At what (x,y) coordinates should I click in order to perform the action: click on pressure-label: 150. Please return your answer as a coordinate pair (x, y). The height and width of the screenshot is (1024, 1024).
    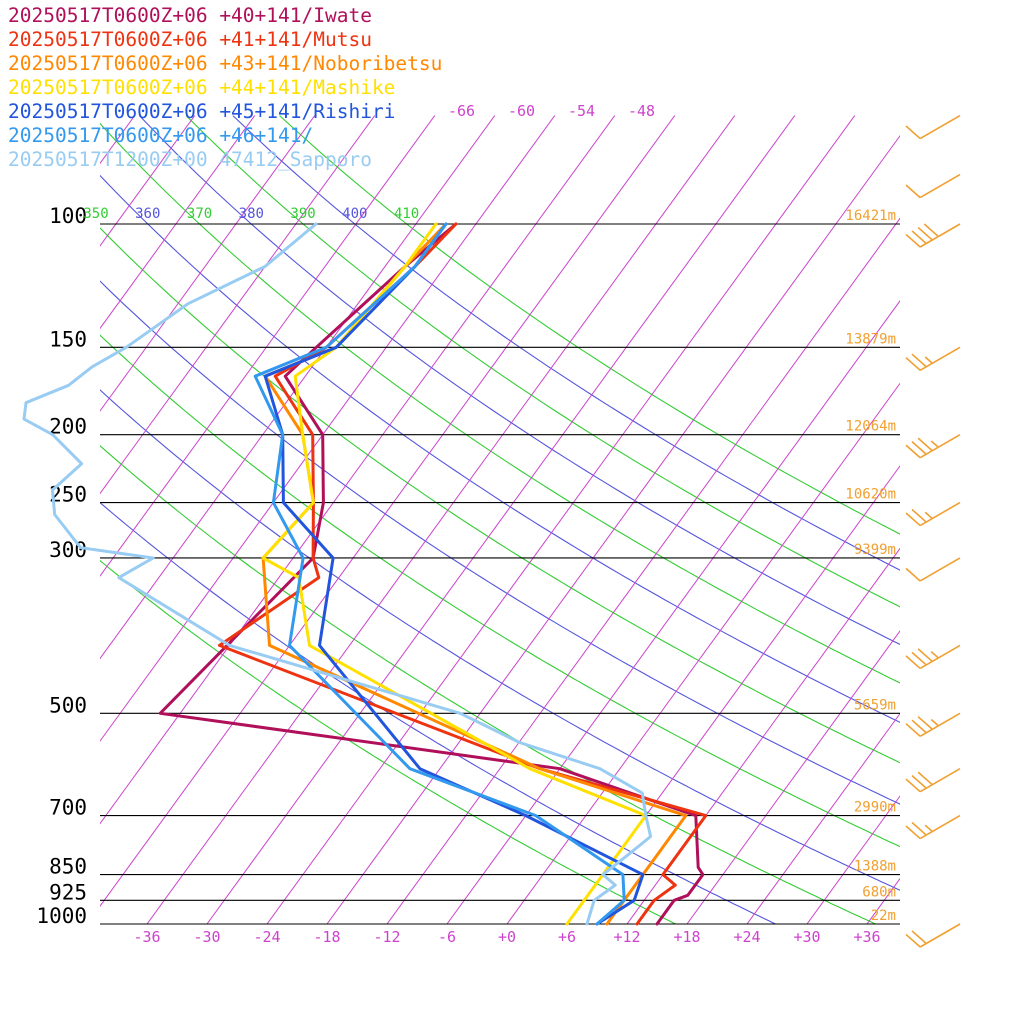
    Looking at the image, I should click on (68, 339).